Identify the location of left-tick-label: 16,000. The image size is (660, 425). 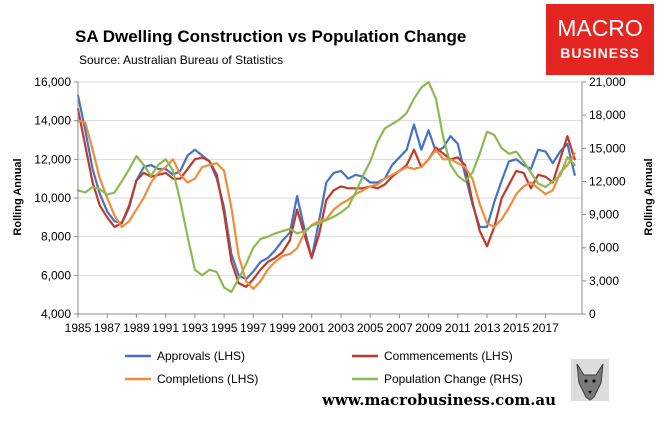
(52, 82).